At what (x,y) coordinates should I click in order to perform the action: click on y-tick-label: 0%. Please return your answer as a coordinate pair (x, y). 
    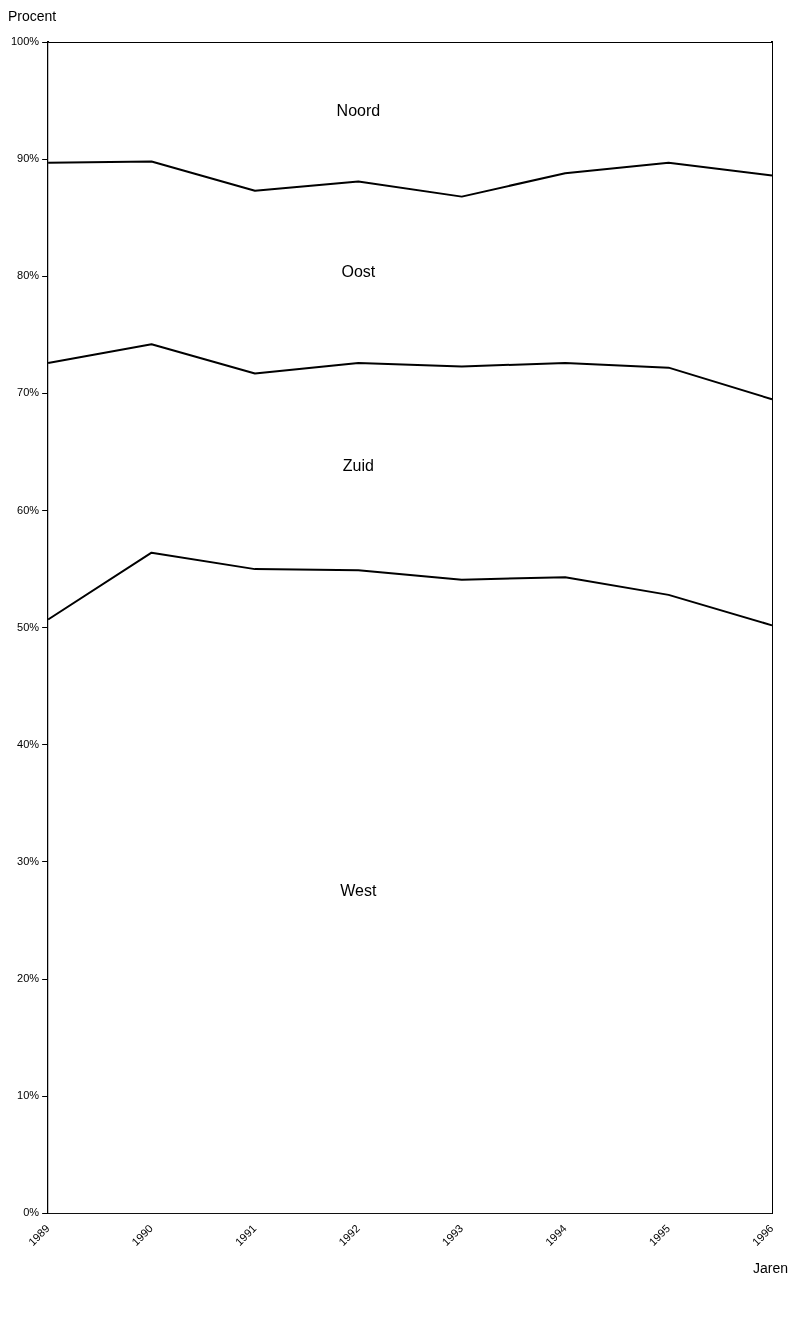
    Looking at the image, I should click on (31, 1212).